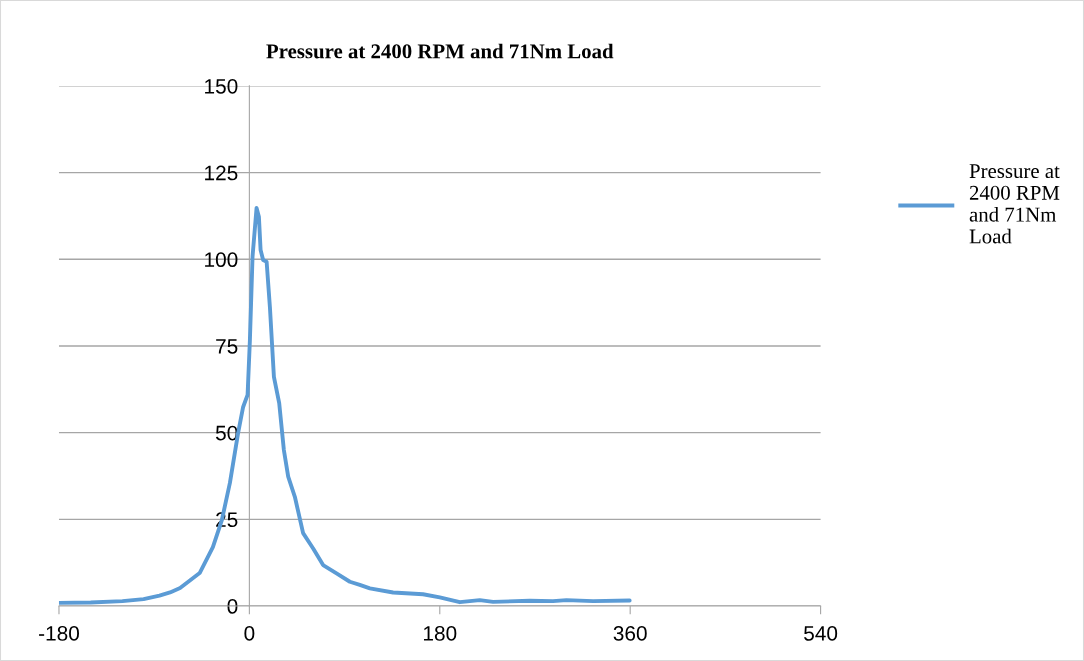  What do you see at coordinates (1014, 204) in the screenshot?
I see `legend-label: Pressure at 2400 RPM and 71Nm Load` at bounding box center [1014, 204].